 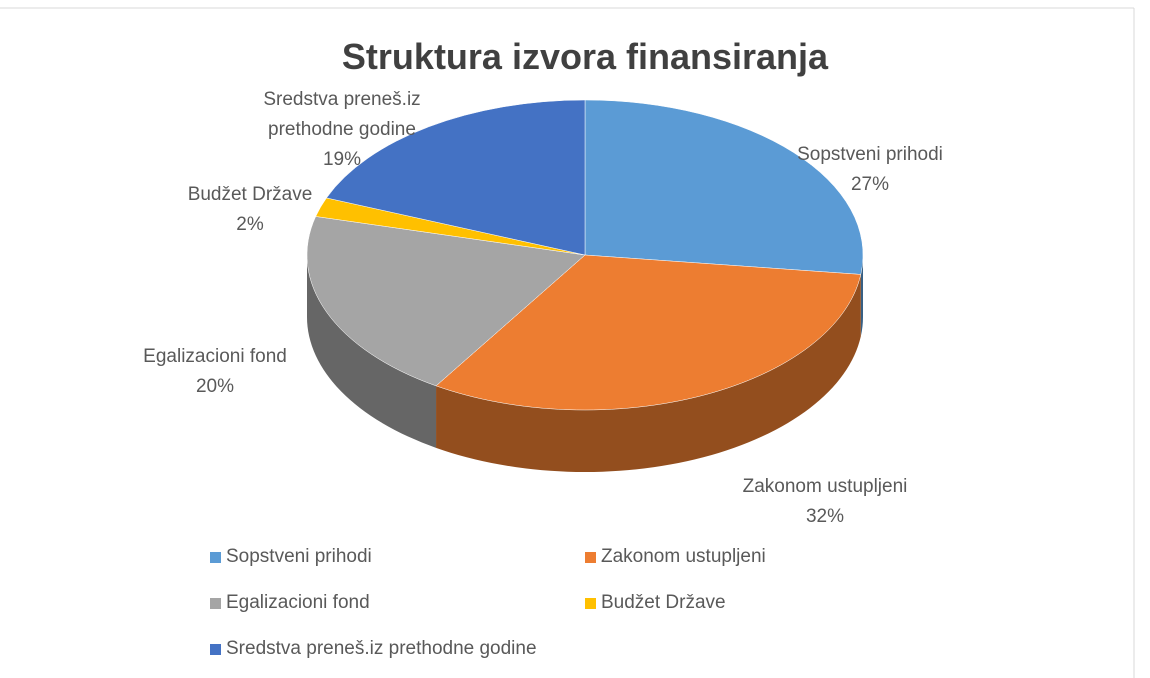 I want to click on legend-item: Sopstveni prihodi, so click(x=291, y=557).